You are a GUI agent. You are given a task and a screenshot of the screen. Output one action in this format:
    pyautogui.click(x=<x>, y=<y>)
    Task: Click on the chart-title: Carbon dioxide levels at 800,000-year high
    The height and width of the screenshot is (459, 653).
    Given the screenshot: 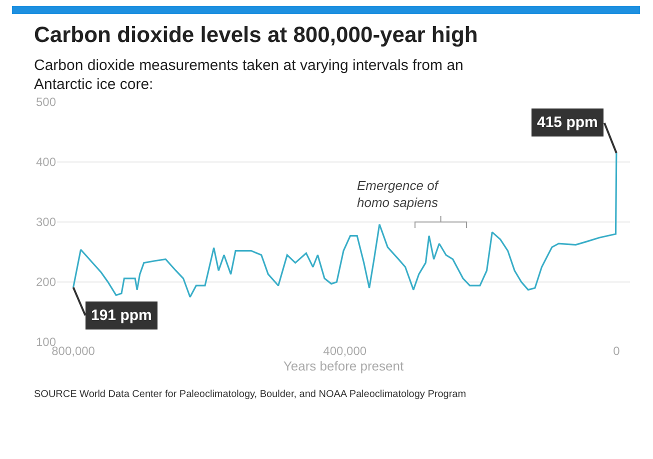 What is the action you would take?
    pyautogui.click(x=256, y=35)
    